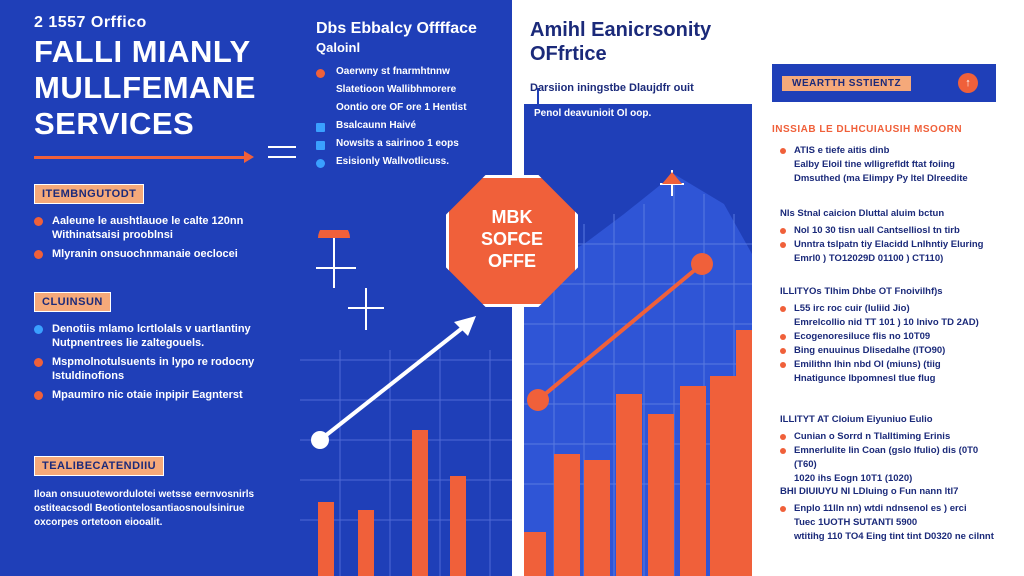 This screenshot has height=576, width=1024. Describe the element at coordinates (621, 30) in the screenshot. I see `title-line: Amihl Eanicrsonity` at that location.